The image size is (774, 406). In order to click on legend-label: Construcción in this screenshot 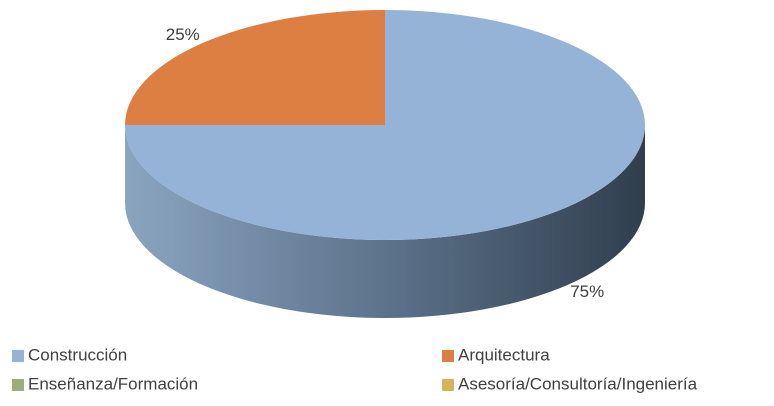, I will do `click(77, 354)`.